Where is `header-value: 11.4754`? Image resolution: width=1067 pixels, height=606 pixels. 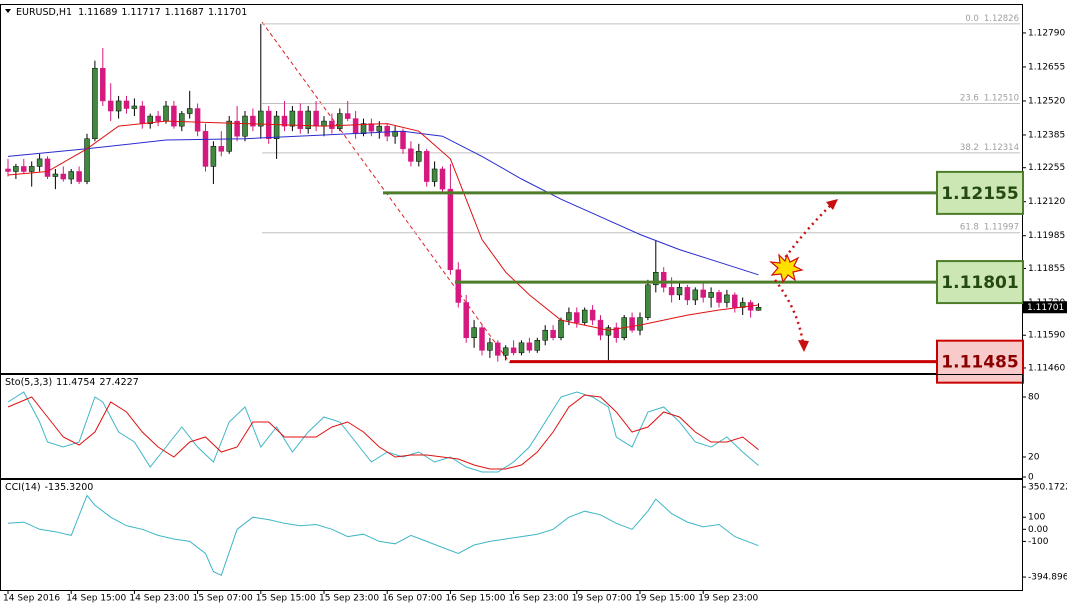 header-value: 11.4754 is located at coordinates (75, 382).